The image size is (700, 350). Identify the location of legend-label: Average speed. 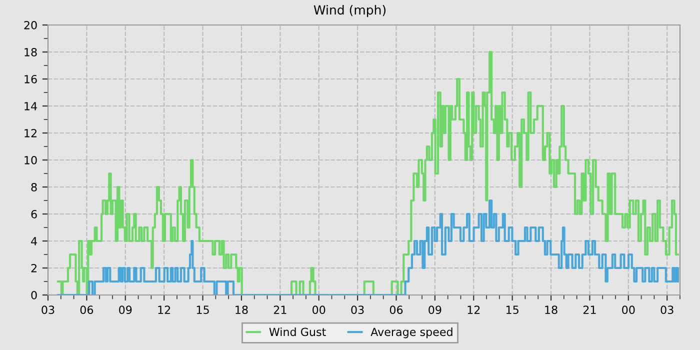
(411, 332).